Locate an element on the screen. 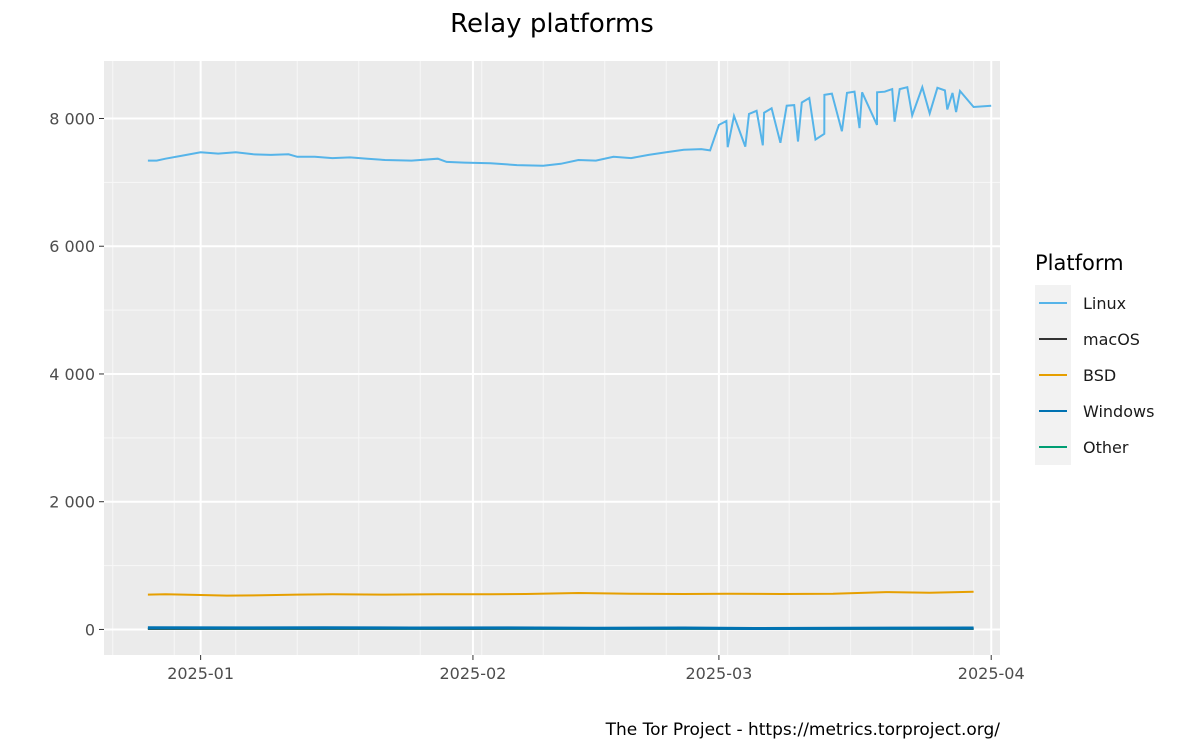 This screenshot has width=1200, height=750. series-line-linux is located at coordinates (569, 125).